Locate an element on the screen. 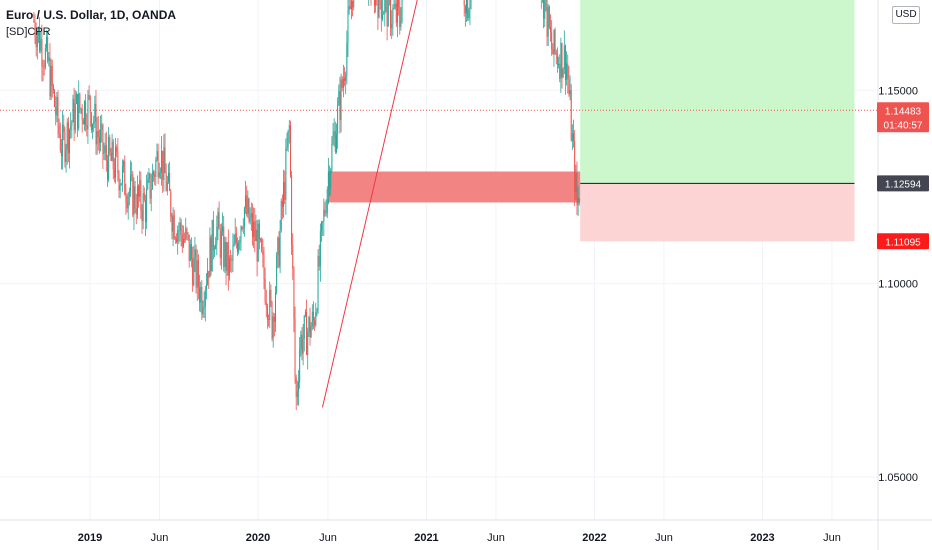  x-tick-label: 2023 is located at coordinates (762, 538).